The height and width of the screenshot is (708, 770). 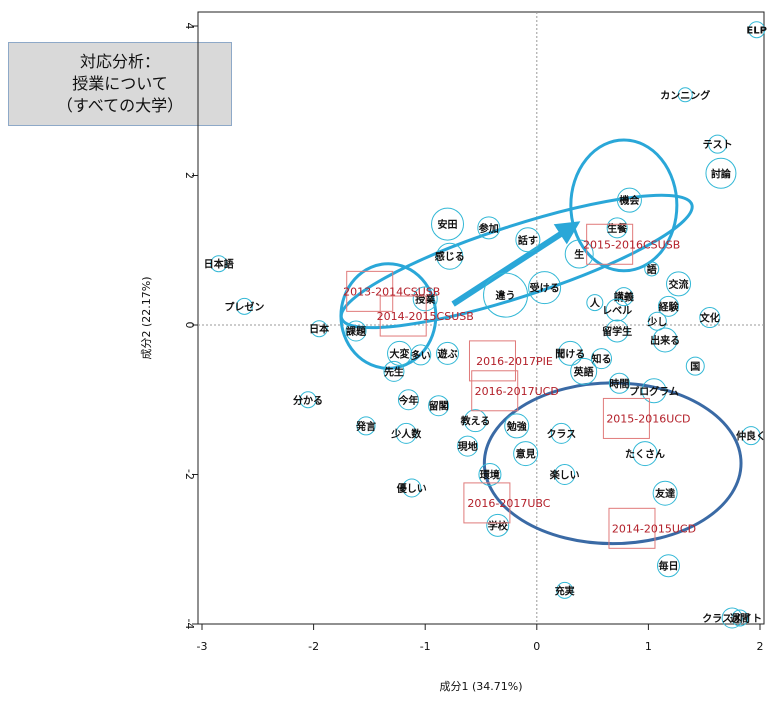 I want to click on word-point: 討論, so click(x=721, y=173).